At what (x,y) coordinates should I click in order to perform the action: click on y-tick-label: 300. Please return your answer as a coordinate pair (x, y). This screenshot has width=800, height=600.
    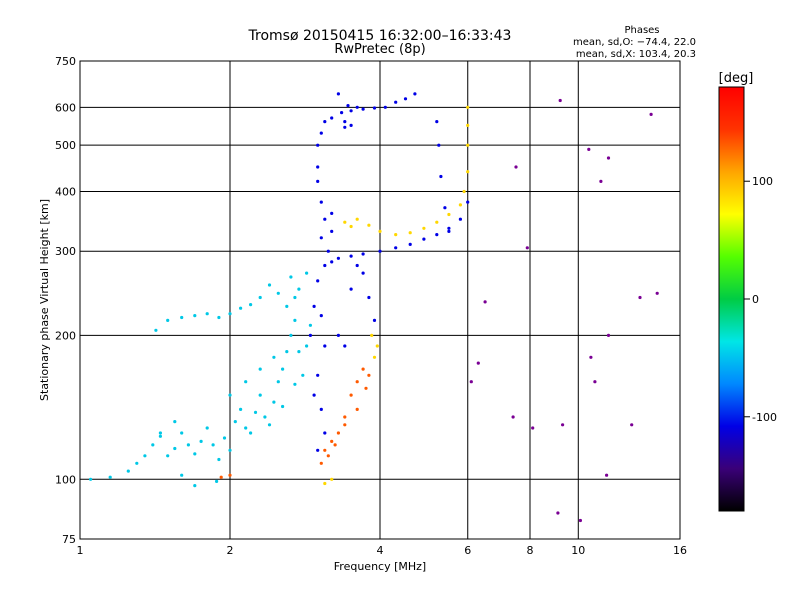
    Looking at the image, I should click on (65, 251).